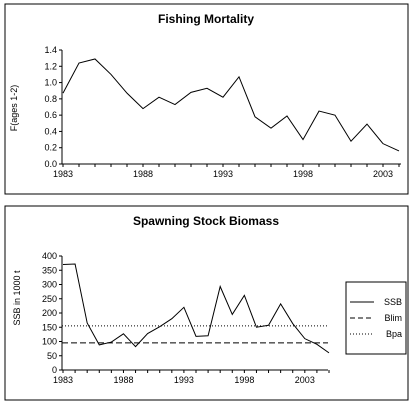 The width and height of the screenshot is (416, 406). I want to click on y-tick-label: 0.8, so click(50, 99).